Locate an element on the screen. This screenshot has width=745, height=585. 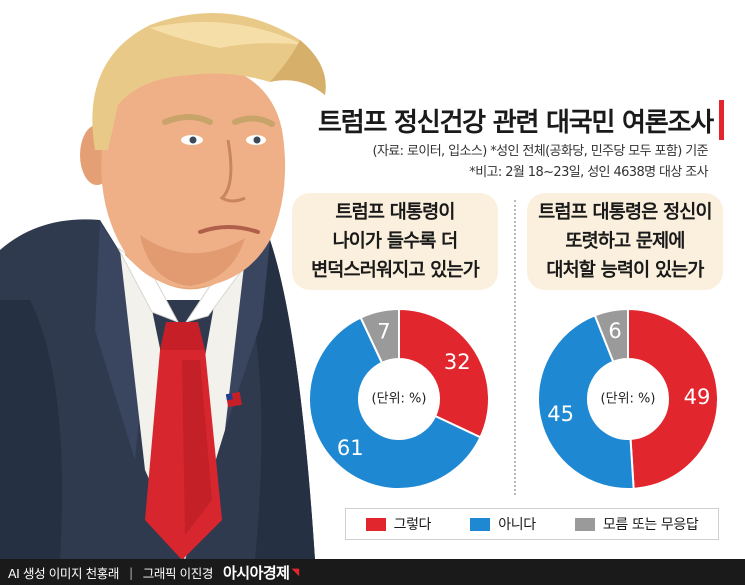
source-note: (자료: 로이터, 입소스) *성인 전체(공화당, 민주당 모두 포함) 기준 is located at coordinates (540, 151).